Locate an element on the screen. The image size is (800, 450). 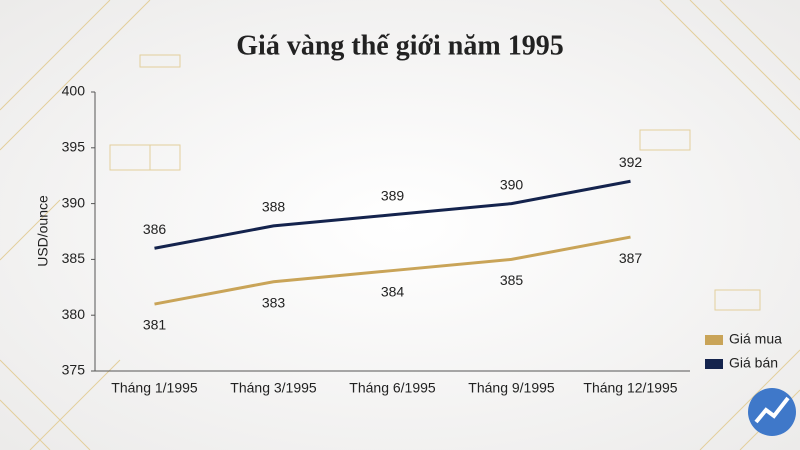
x-tick-label: Tháng 6/1995 is located at coordinates (392, 388).